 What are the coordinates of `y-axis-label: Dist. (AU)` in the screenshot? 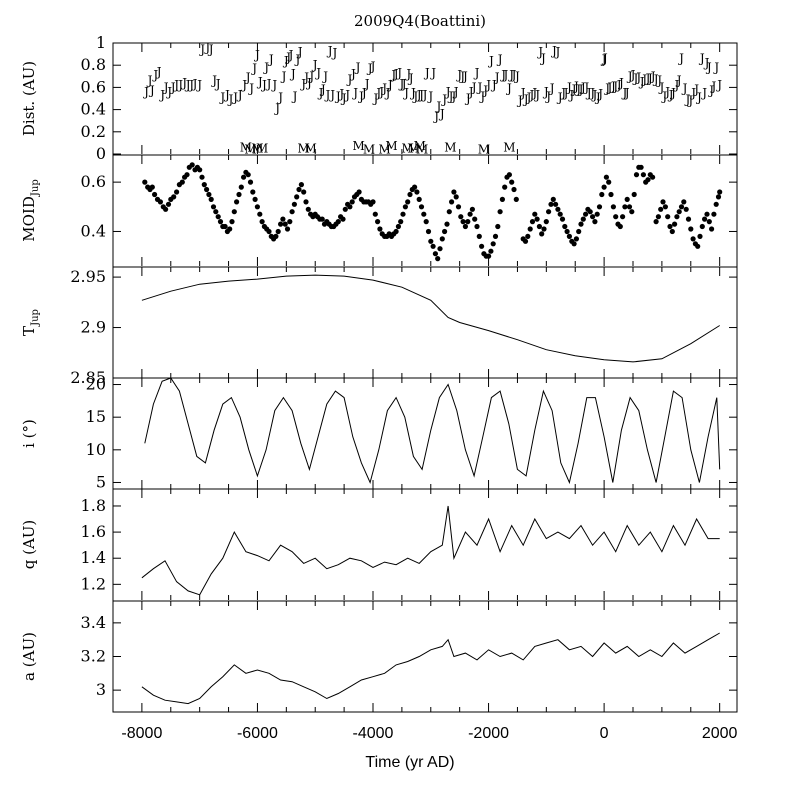 It's located at (29, 98).